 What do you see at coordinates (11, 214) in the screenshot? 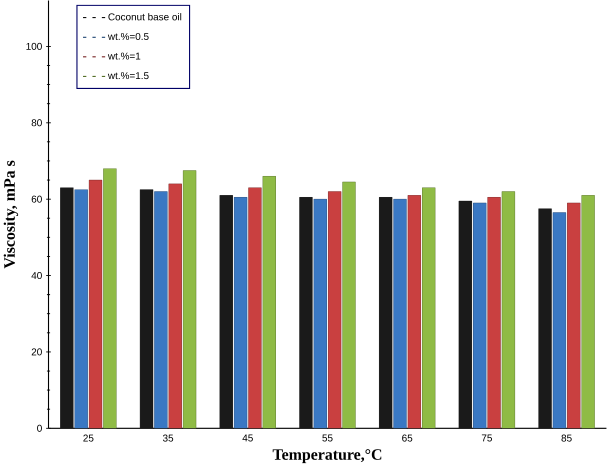
I see `y-axis-title: Viscosity, mPa s` at bounding box center [11, 214].